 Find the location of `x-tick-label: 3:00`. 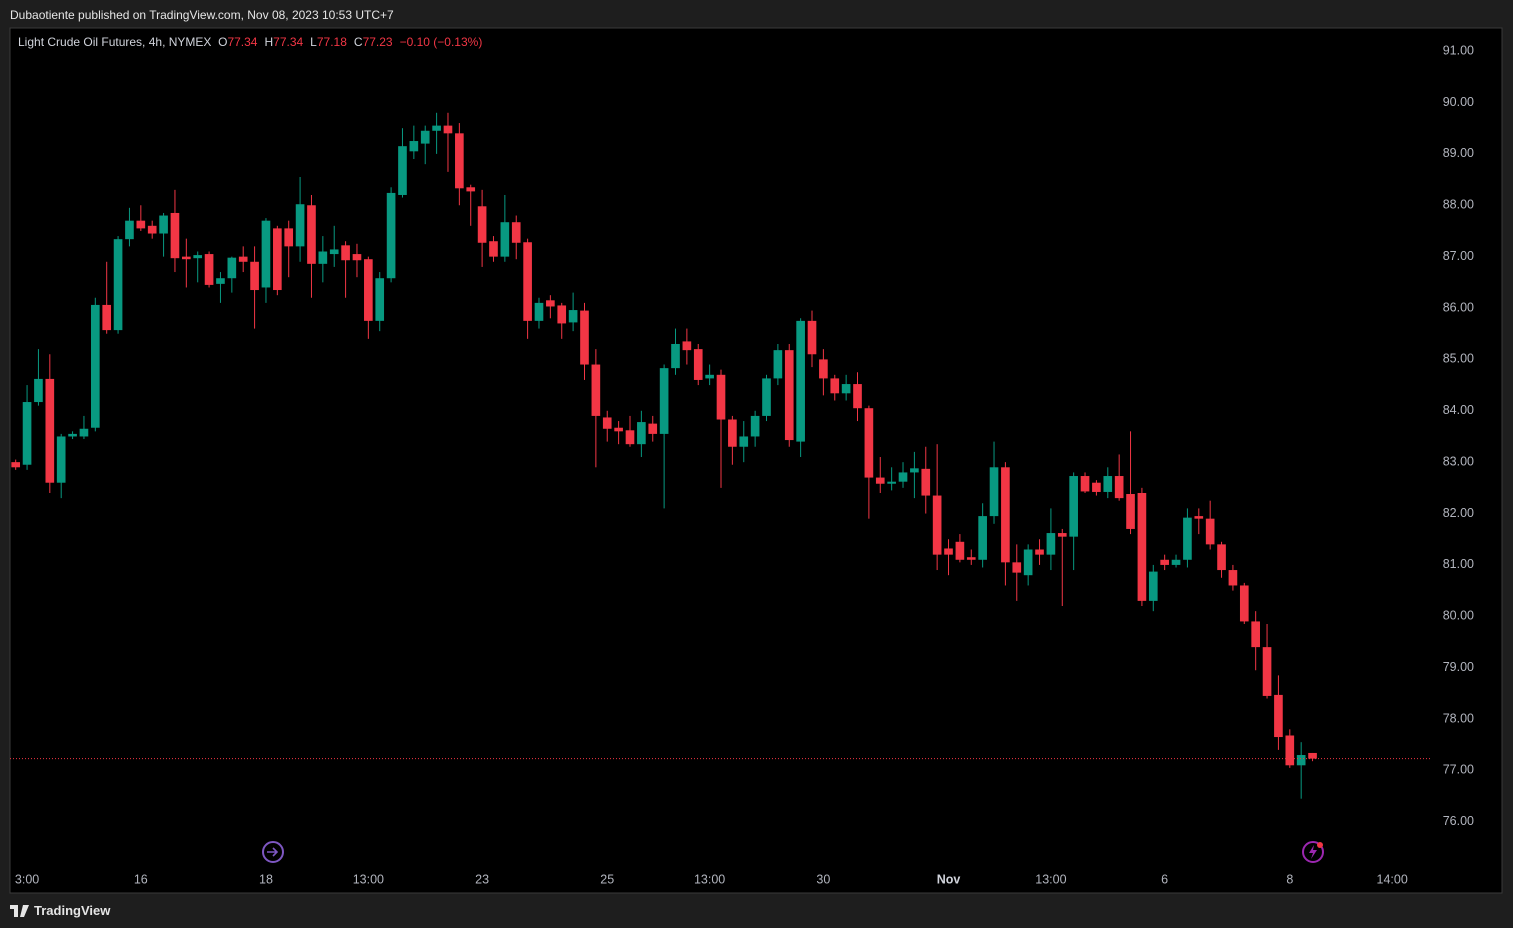

x-tick-label: 3:00 is located at coordinates (27, 879).